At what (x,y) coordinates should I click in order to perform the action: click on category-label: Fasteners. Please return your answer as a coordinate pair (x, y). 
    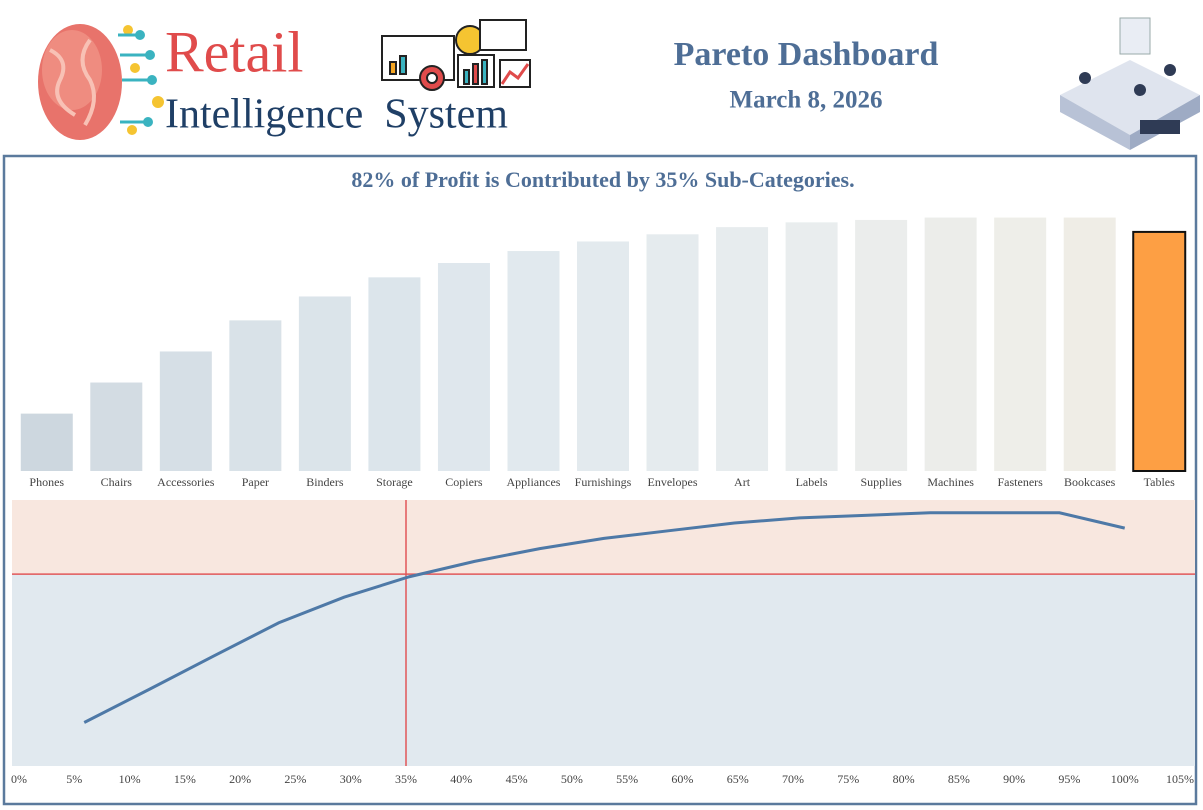
    Looking at the image, I should click on (1021, 482).